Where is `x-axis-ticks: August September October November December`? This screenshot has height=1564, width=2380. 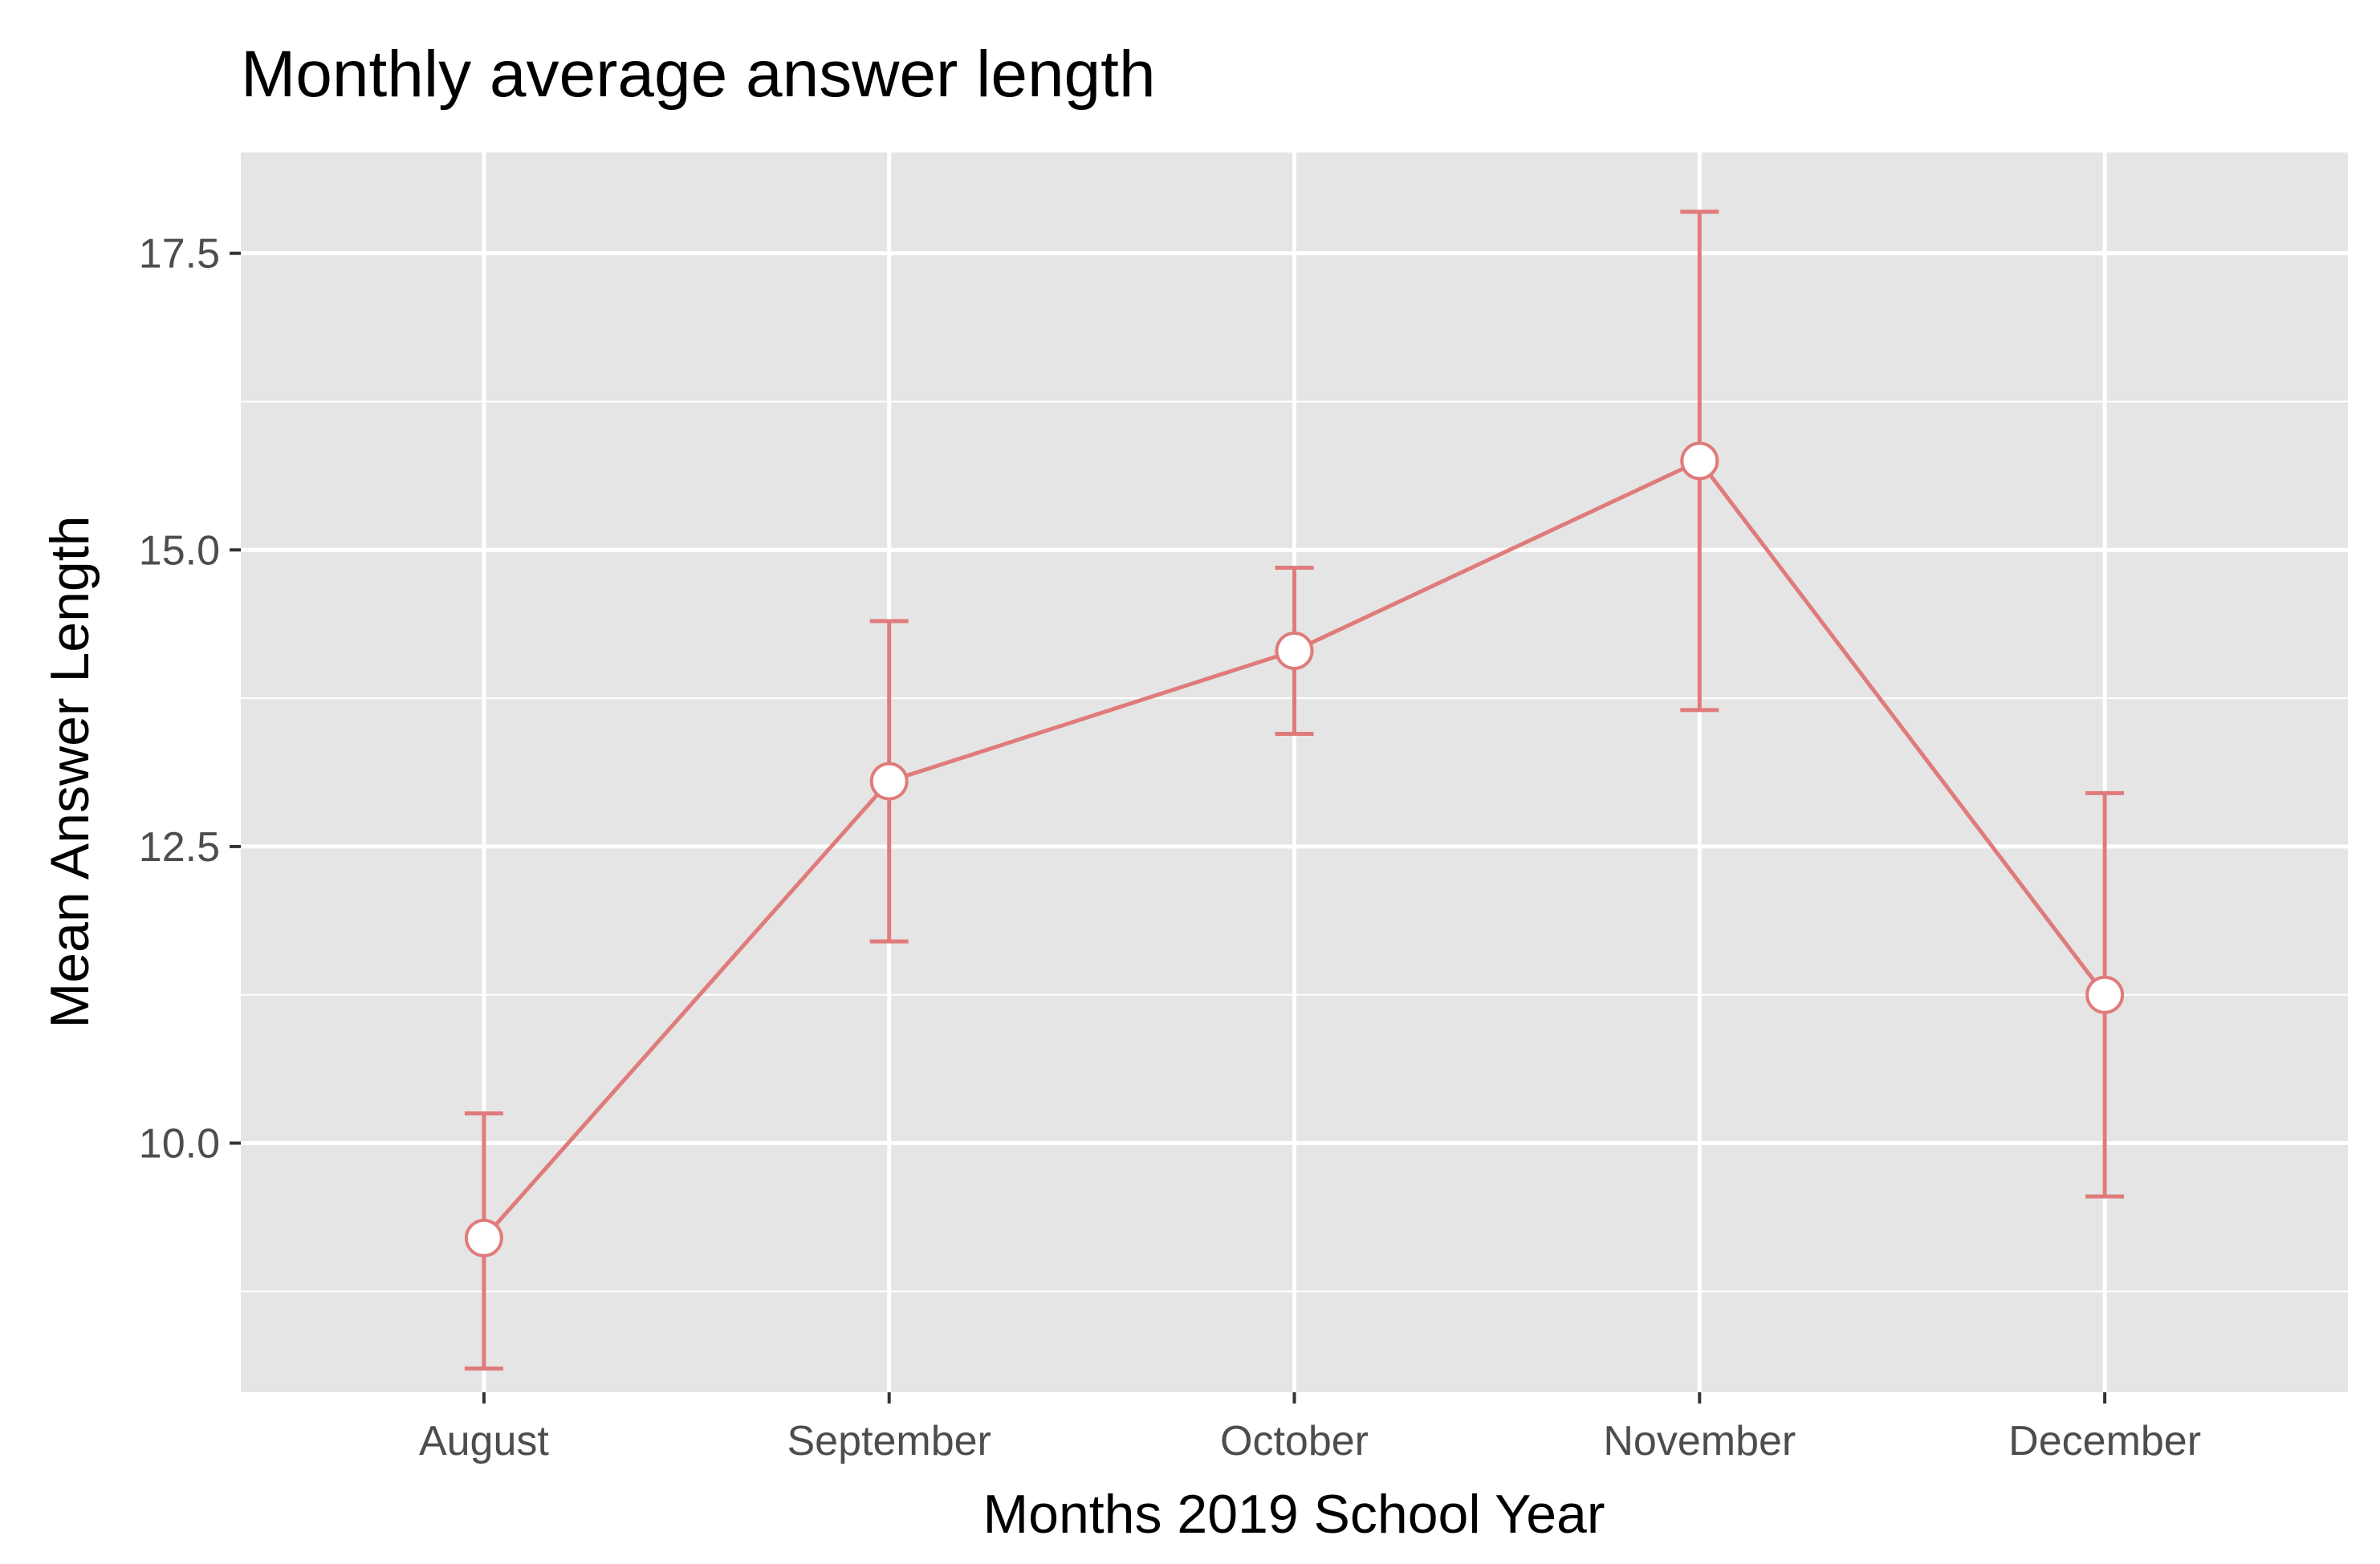
x-axis-ticks: August September October November December is located at coordinates (1310, 1428).